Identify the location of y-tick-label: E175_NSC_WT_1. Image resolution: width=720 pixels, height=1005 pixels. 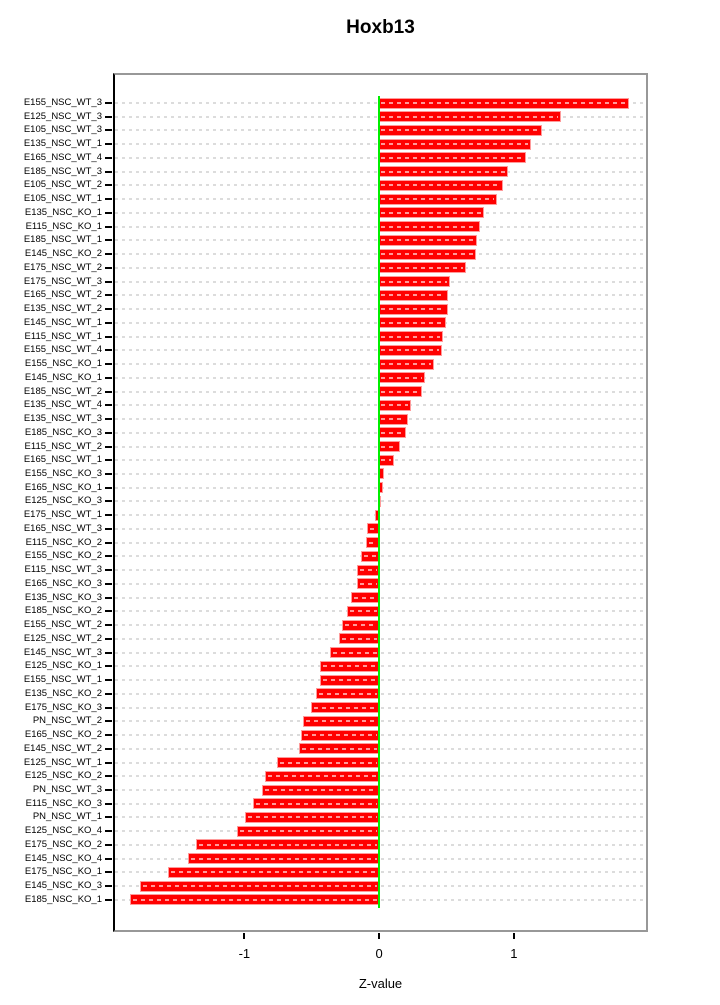
(62, 515).